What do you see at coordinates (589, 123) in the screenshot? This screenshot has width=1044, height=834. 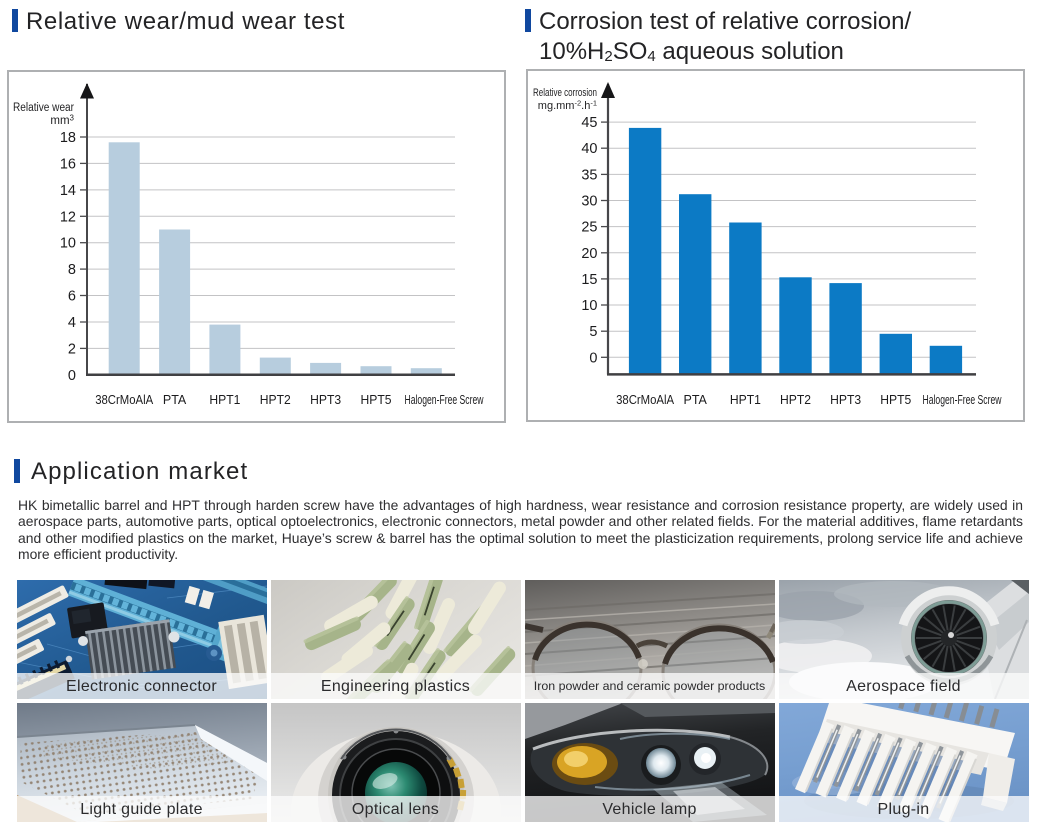 I see `svg-text: 45` at bounding box center [589, 123].